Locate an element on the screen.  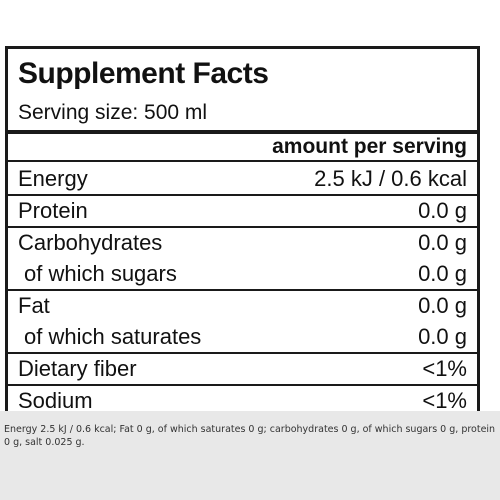
row-value: 2.5 kJ / 0.6 kcal is located at coordinates (390, 178).